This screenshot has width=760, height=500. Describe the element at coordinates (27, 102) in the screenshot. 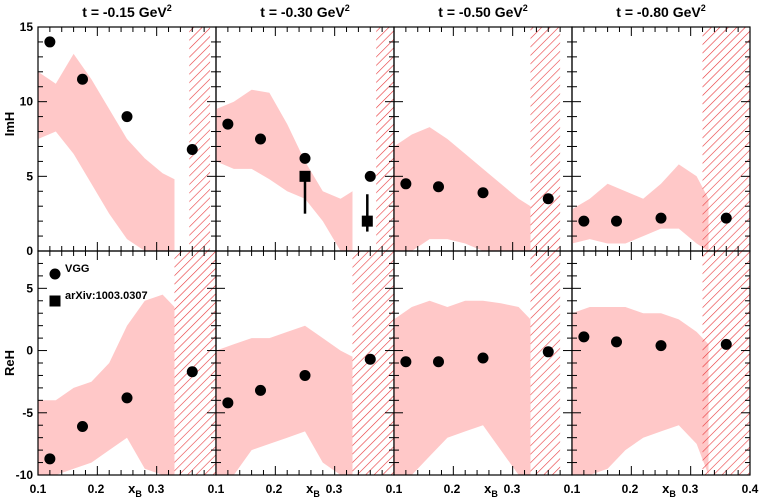

I see `y-tick-label: 10` at that location.